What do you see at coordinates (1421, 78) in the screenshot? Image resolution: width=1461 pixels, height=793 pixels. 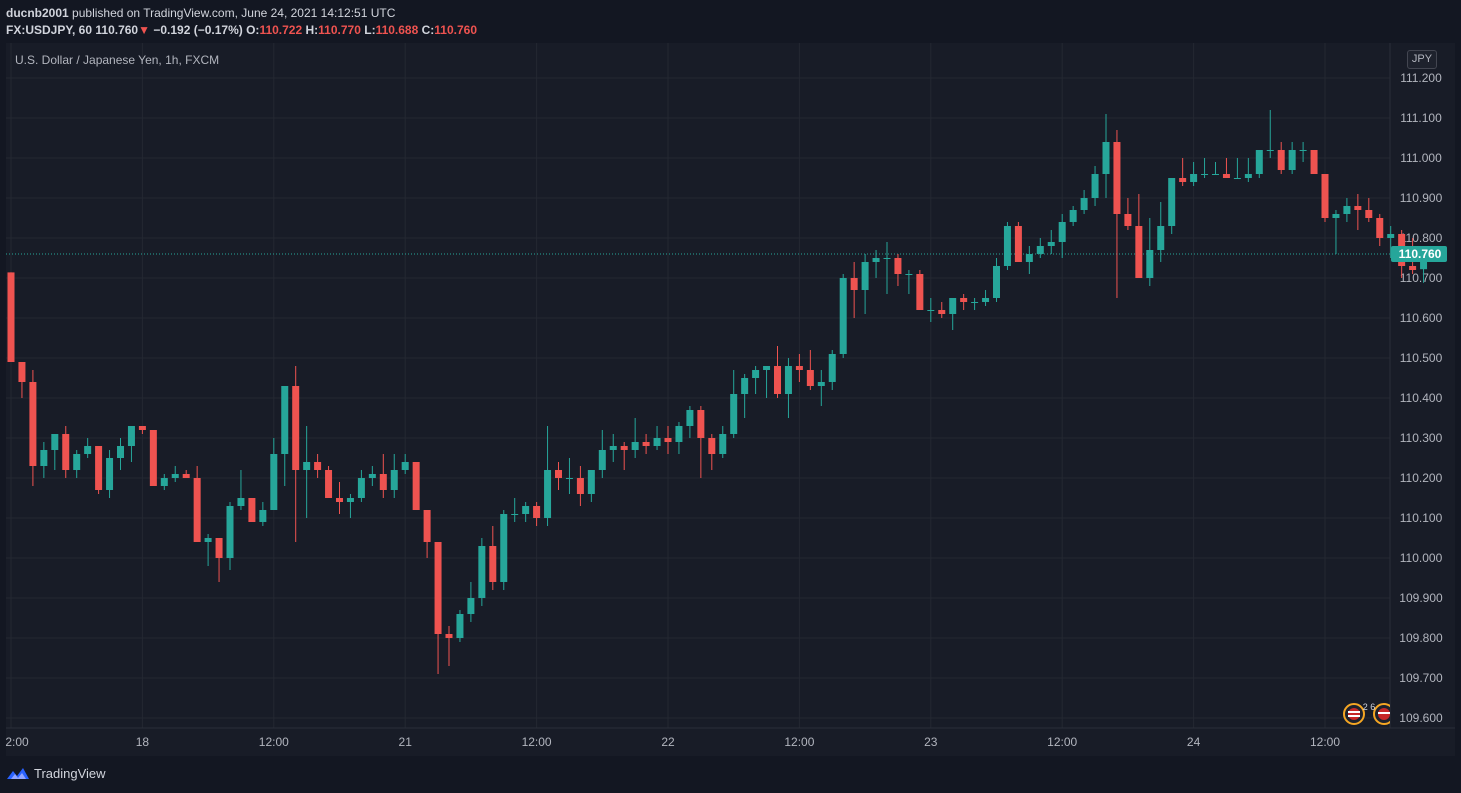 I see `y-tick-label: 111.200` at bounding box center [1421, 78].